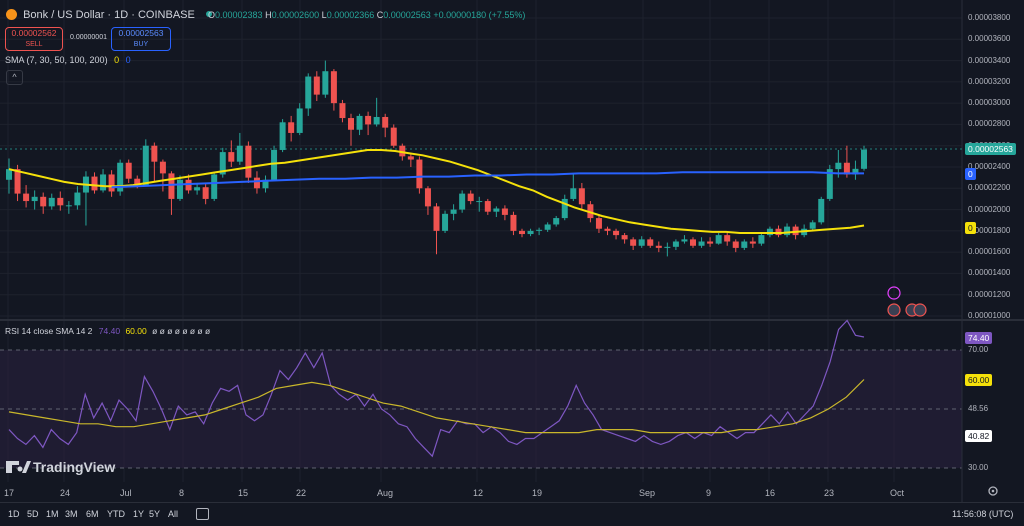  Describe the element at coordinates (487, 180) in the screenshot. I see `sma-blue-line` at that location.